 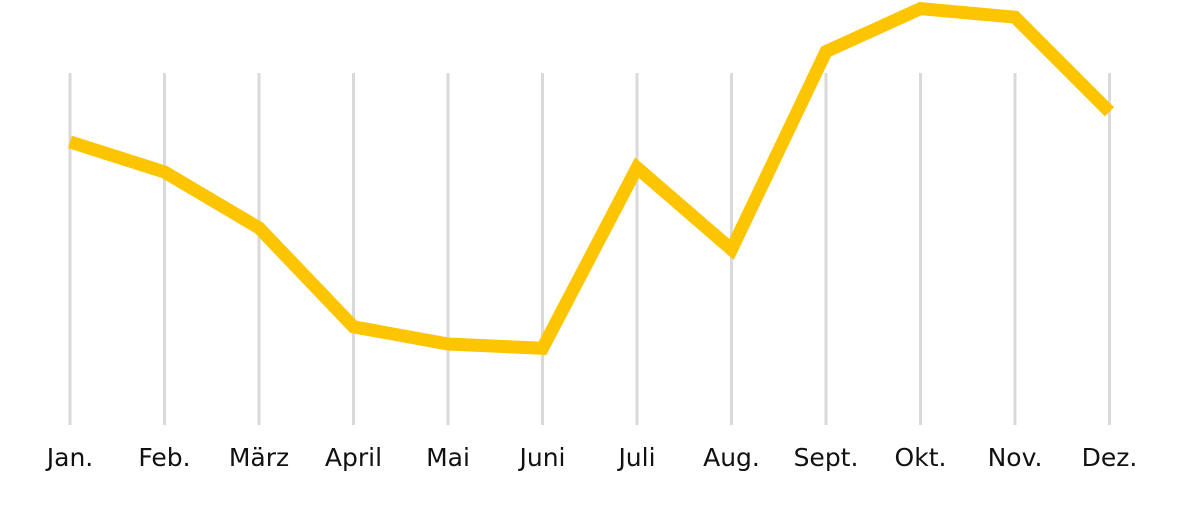 What do you see at coordinates (69, 457) in the screenshot?
I see `x-tick-label: Jan.` at bounding box center [69, 457].